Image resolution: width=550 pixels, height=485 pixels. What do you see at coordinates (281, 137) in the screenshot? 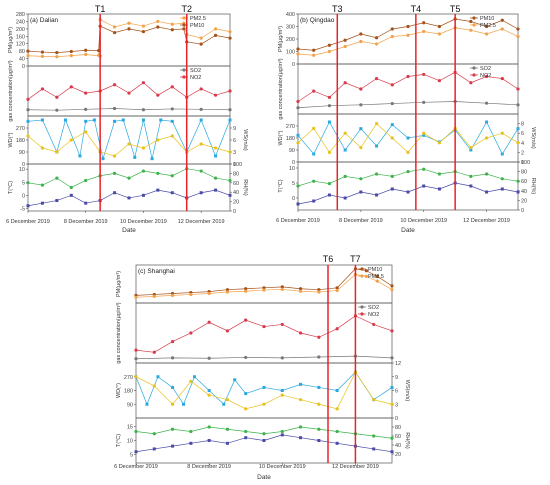
I see `y-axis-label: WD(°)` at bounding box center [281, 137].